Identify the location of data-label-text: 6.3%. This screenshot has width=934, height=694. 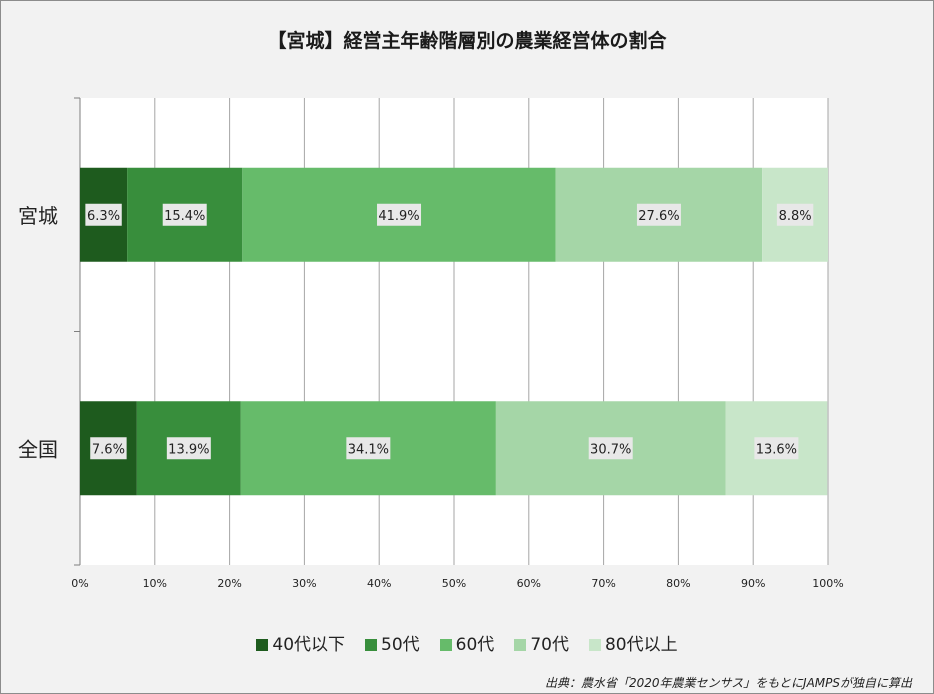
(103, 216).